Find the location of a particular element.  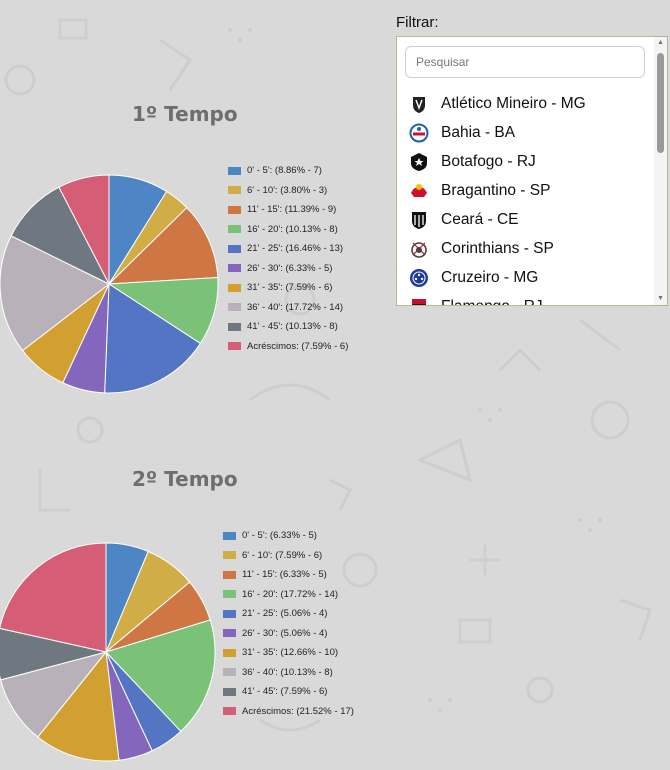

legend-entry: 26' - 30': (6.33% - 5) is located at coordinates (288, 269).